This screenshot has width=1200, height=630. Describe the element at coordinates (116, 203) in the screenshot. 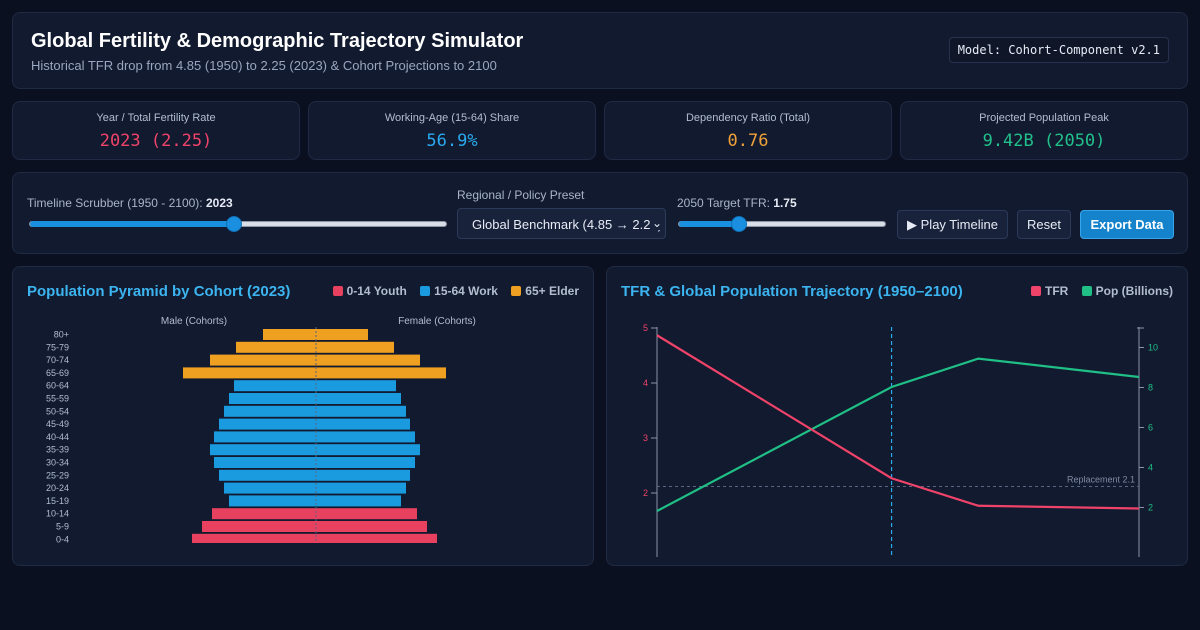

I see `timeline-label-text: Timeline Scrubber (1950 - 2100):` at that location.